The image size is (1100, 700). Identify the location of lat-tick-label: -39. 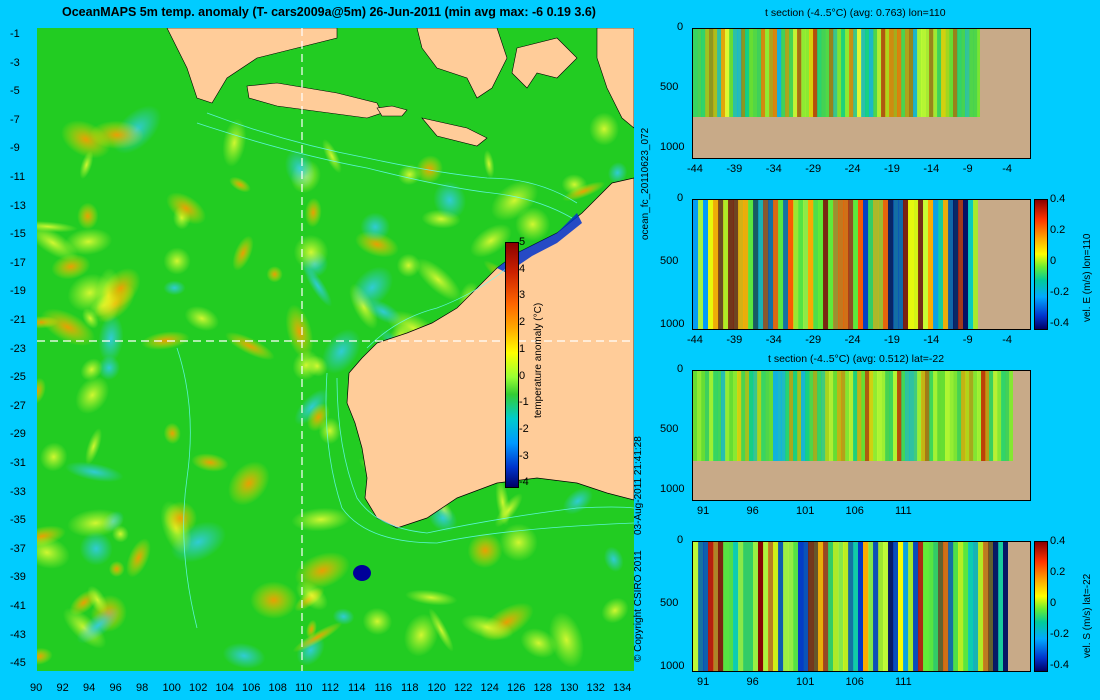
(18, 577).